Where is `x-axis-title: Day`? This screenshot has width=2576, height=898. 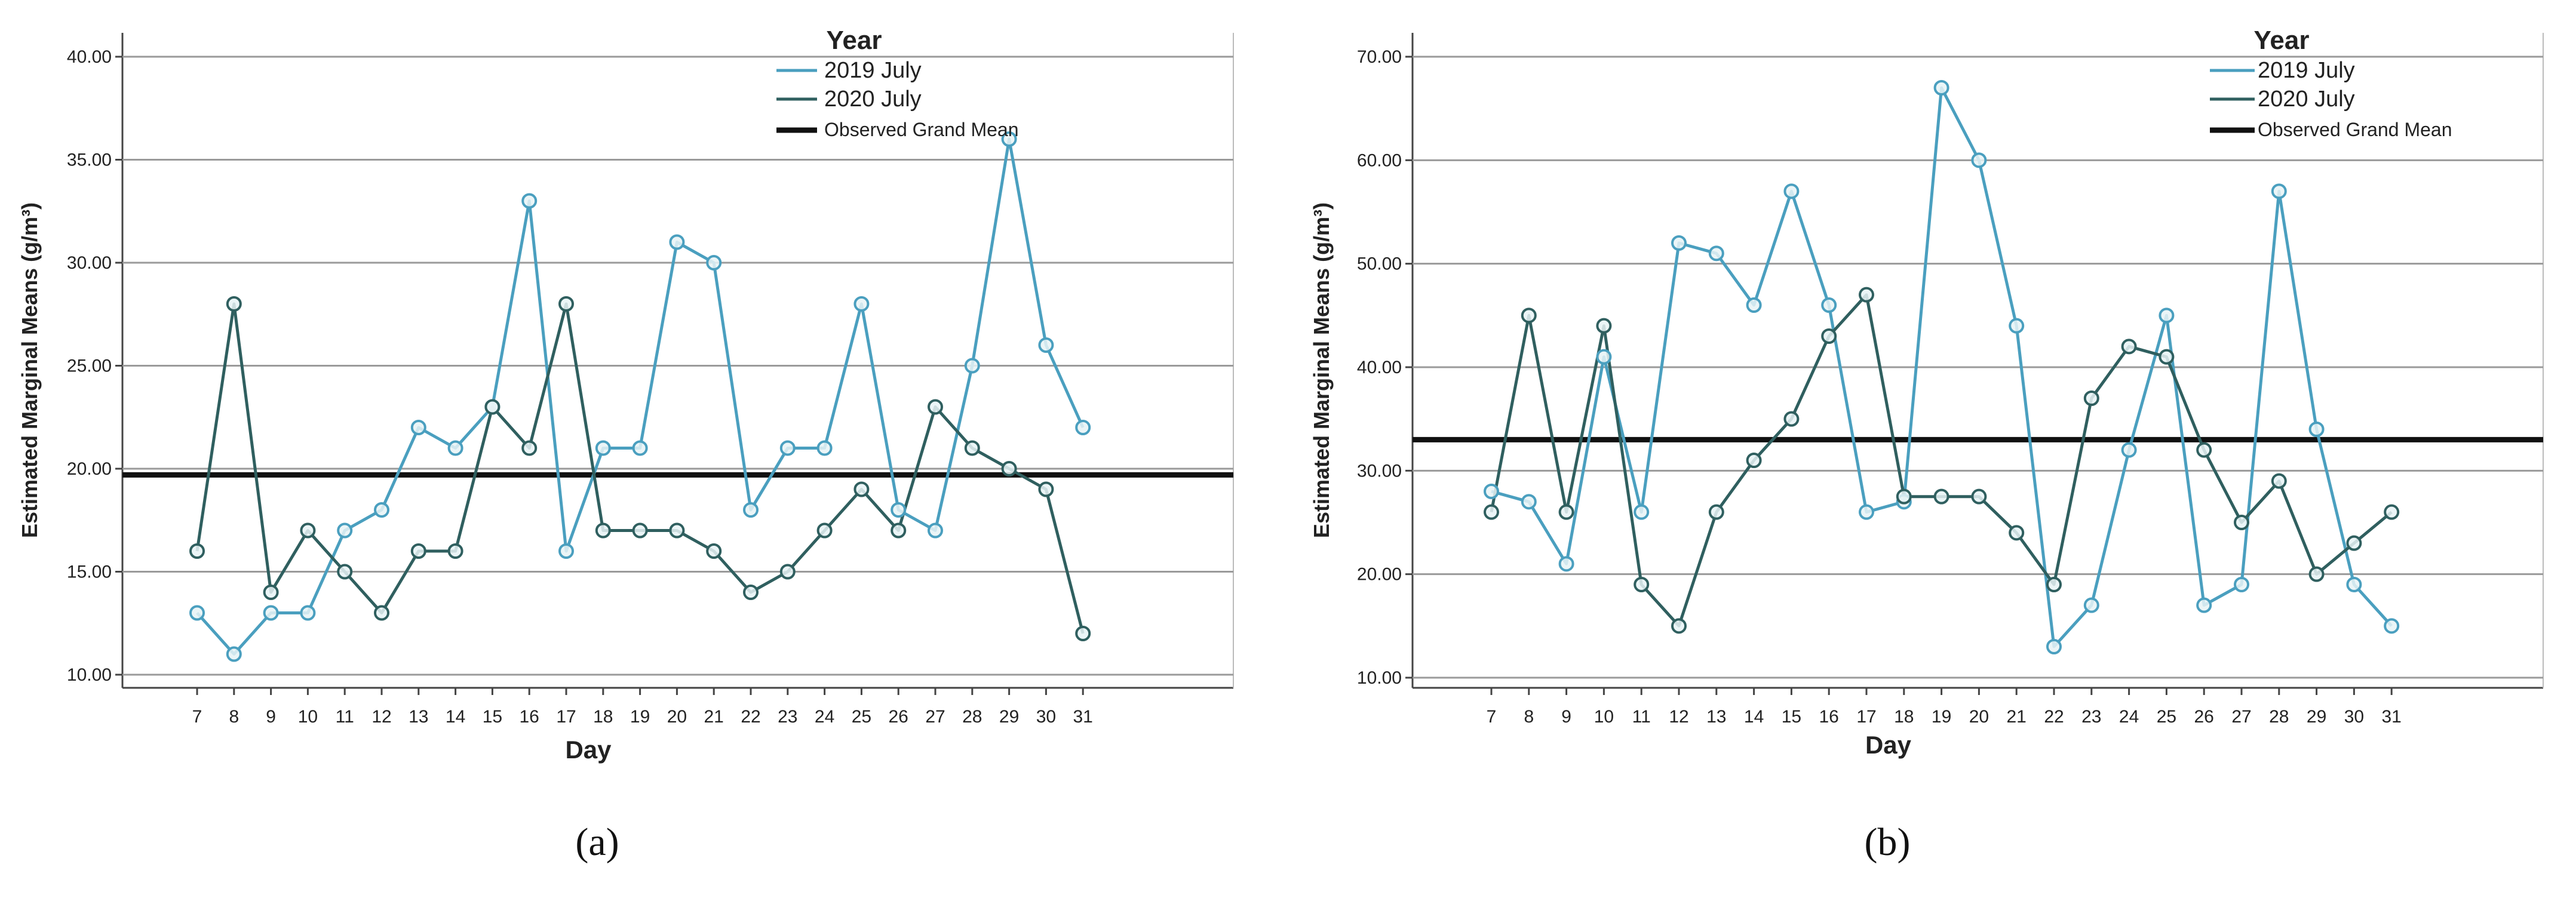
x-axis-title: Day is located at coordinates (588, 750).